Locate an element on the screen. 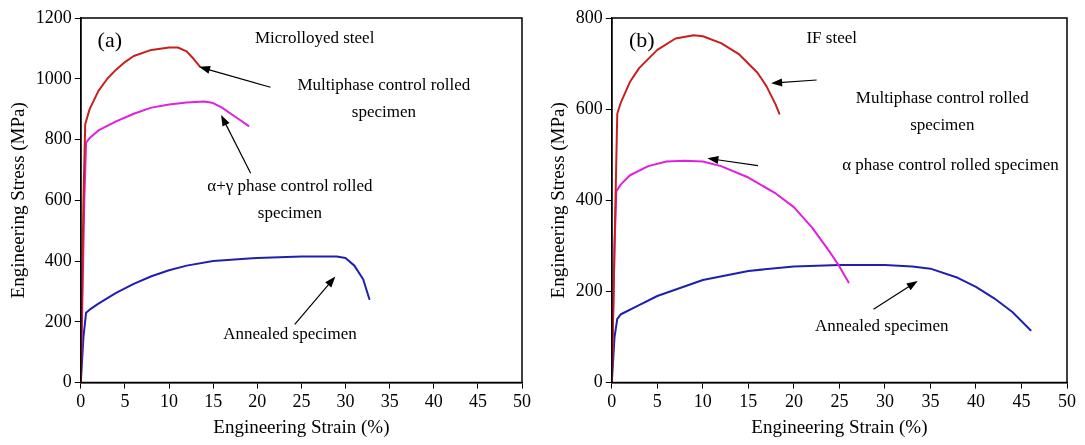 The image size is (1085, 445). annotation: IF steel is located at coordinates (832, 38).